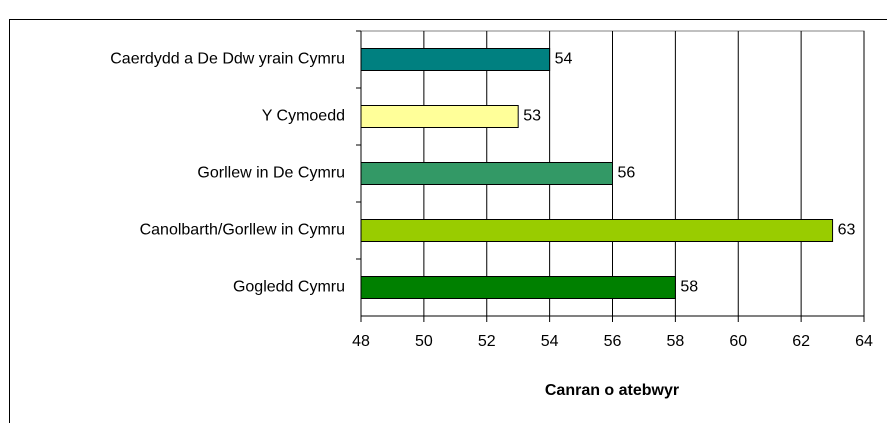  Describe the element at coordinates (289, 287) in the screenshot. I see `y-tick-label: Gogledd Cymru` at that location.